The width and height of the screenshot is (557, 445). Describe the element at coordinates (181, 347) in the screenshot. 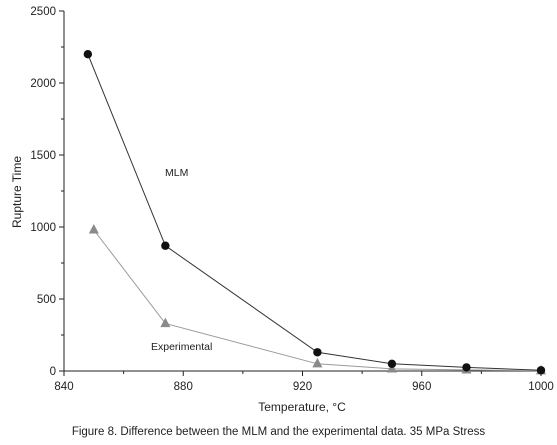

I see `series-label-experimental: Experimental` at that location.